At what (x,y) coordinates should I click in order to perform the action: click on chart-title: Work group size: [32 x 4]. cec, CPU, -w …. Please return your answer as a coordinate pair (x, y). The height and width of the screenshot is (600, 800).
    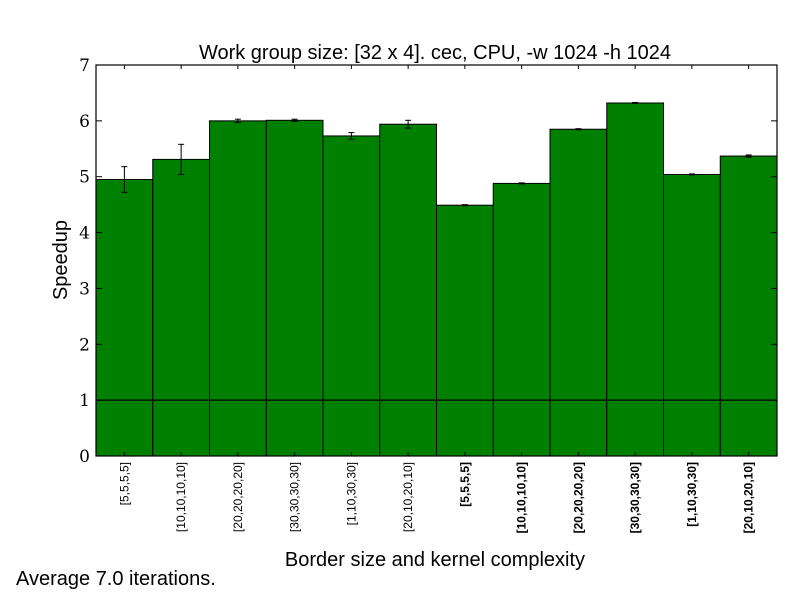
    Looking at the image, I should click on (435, 53).